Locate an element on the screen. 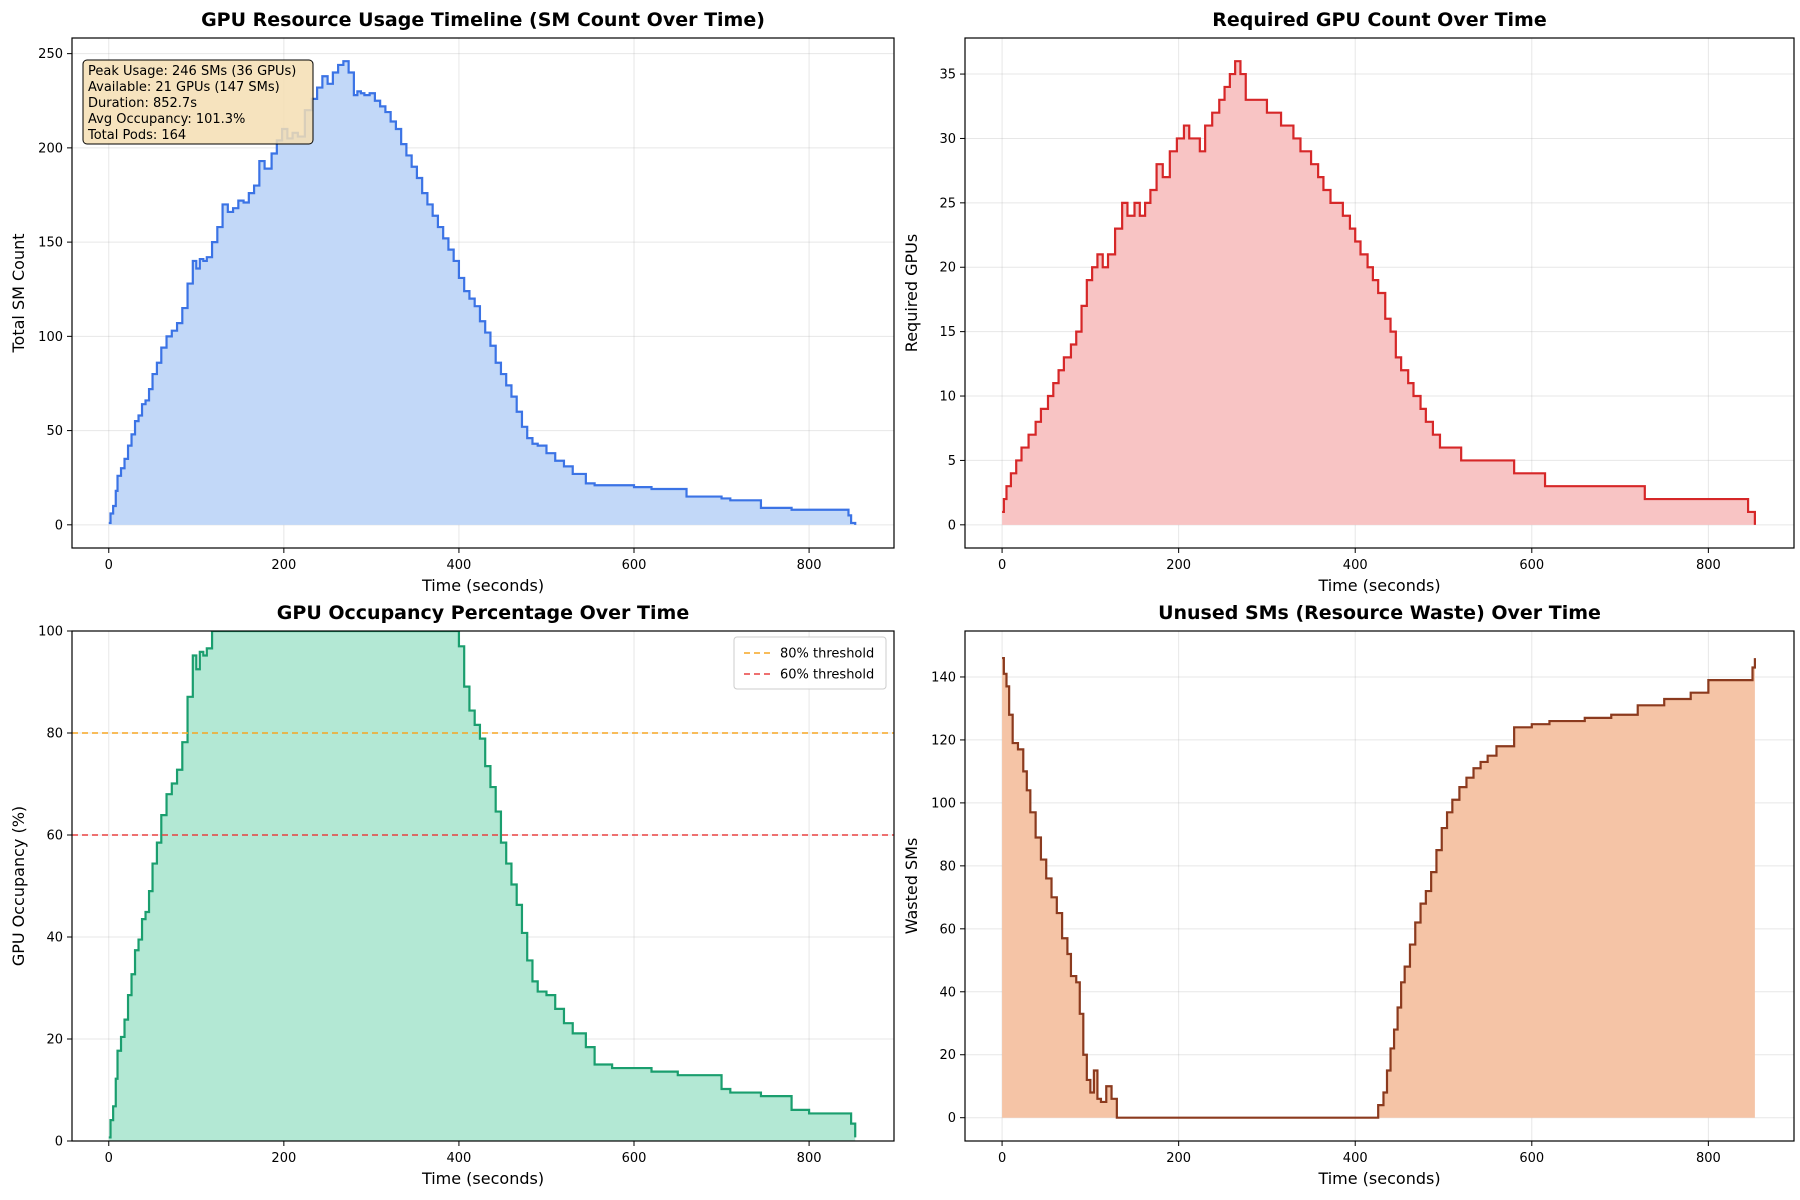 The width and height of the screenshot is (1800, 1200). occupancy-legend: 80% threshold 60% threshold is located at coordinates (810, 663).